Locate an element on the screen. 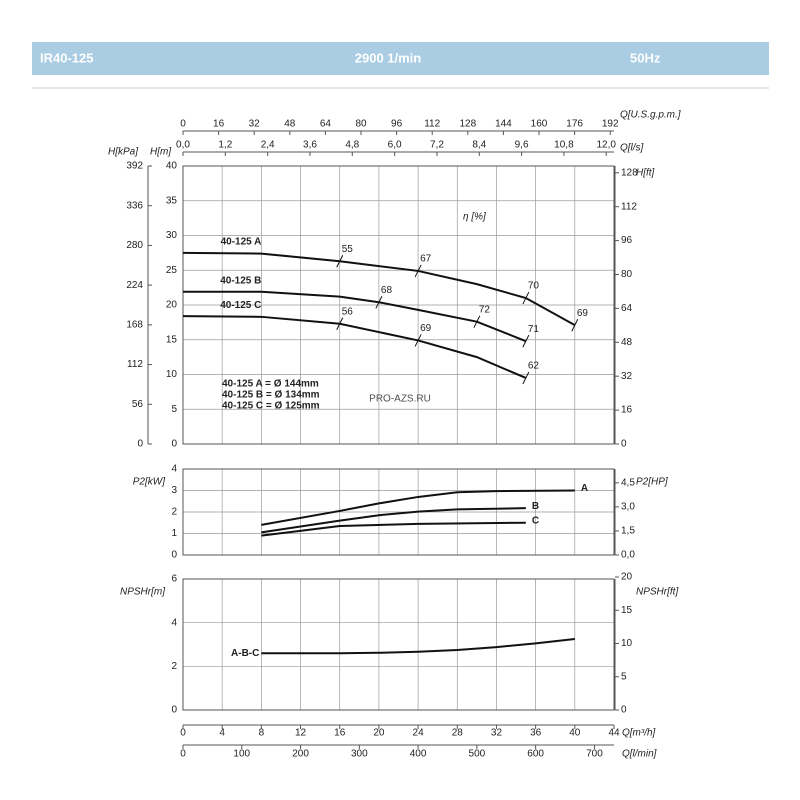  header-bar is located at coordinates (400, 58).